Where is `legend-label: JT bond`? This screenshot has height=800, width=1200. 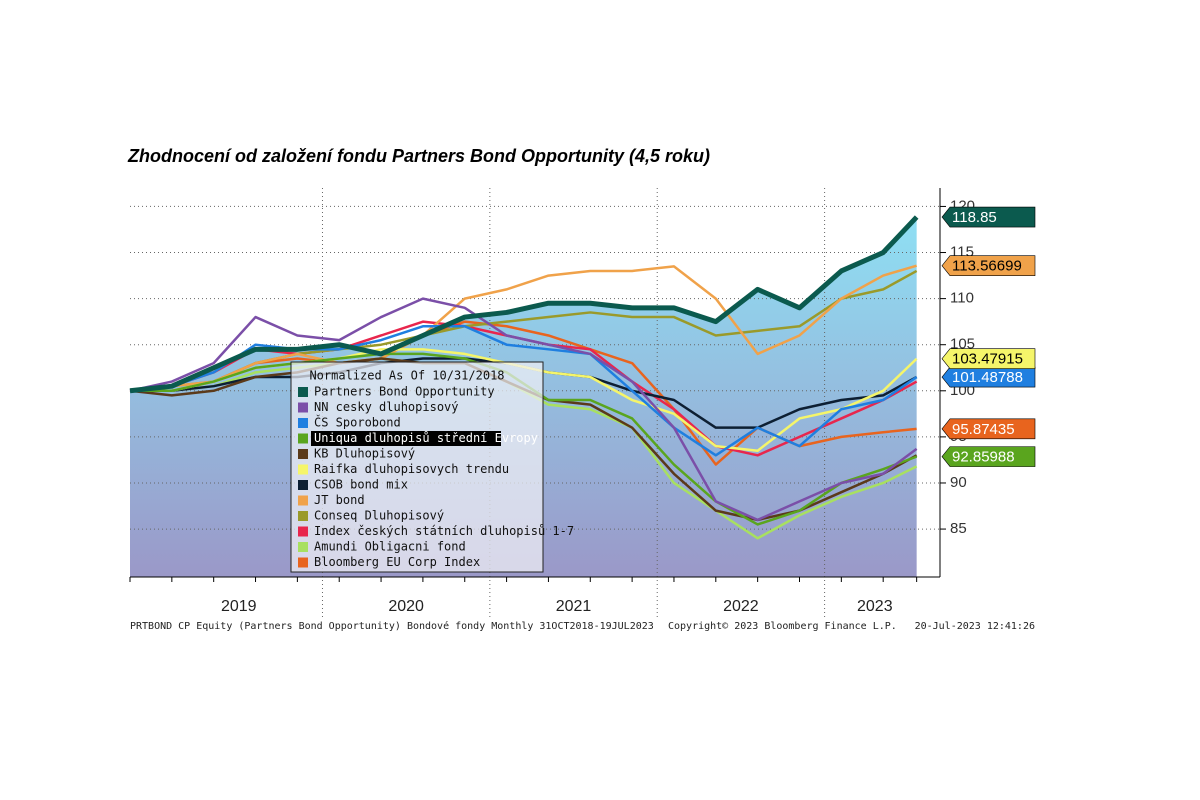 legend-label: JT bond is located at coordinates (339, 500).